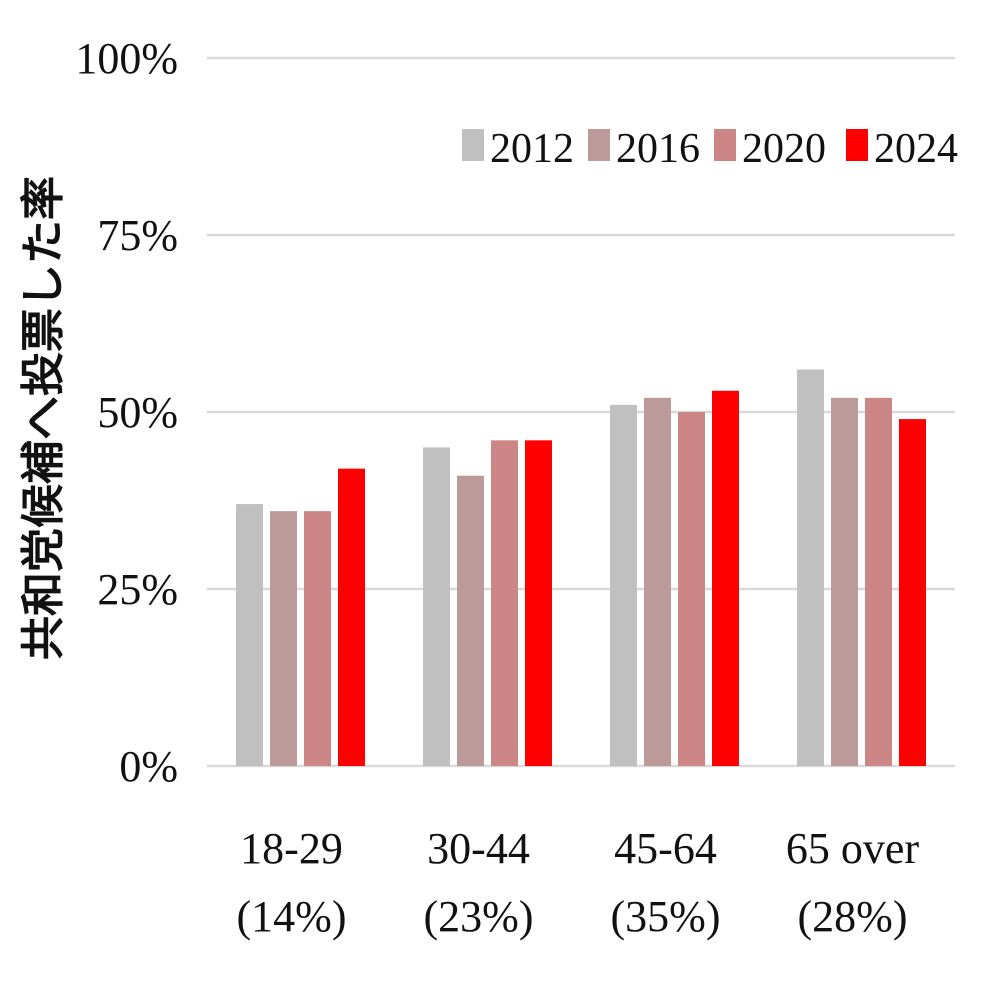 The height and width of the screenshot is (982, 982). Describe the element at coordinates (291, 848) in the screenshot. I see `x-category-label: 18-29` at that location.